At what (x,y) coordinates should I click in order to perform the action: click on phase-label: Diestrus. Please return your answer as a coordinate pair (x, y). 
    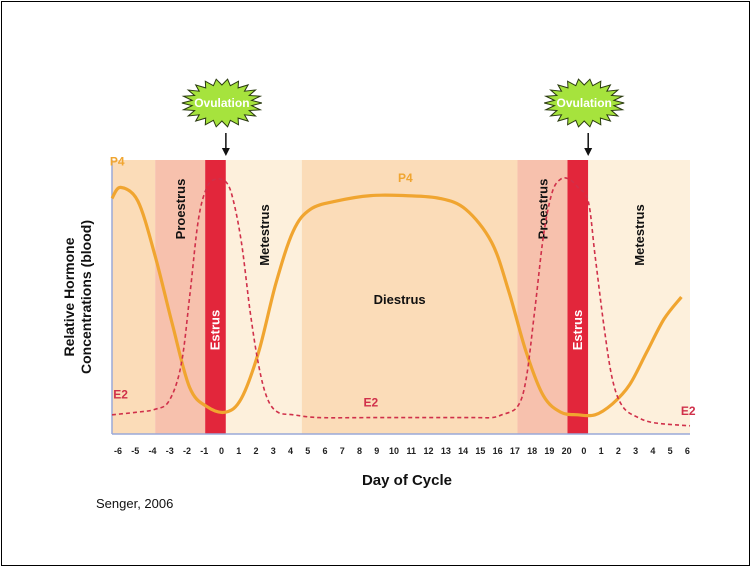
    Looking at the image, I should click on (400, 299).